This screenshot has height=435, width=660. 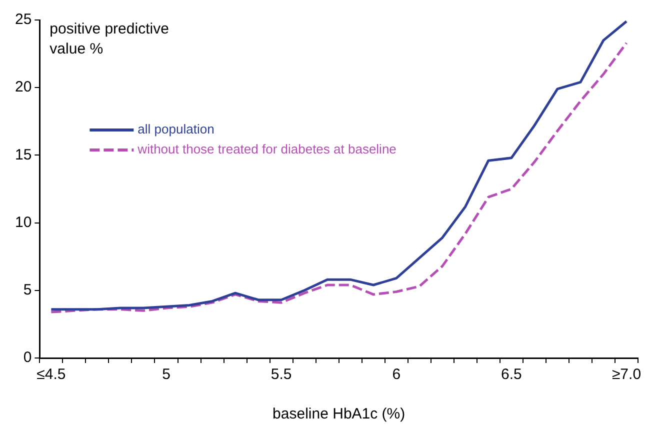 I want to click on y-tick-label: 25, so click(x=23, y=19).